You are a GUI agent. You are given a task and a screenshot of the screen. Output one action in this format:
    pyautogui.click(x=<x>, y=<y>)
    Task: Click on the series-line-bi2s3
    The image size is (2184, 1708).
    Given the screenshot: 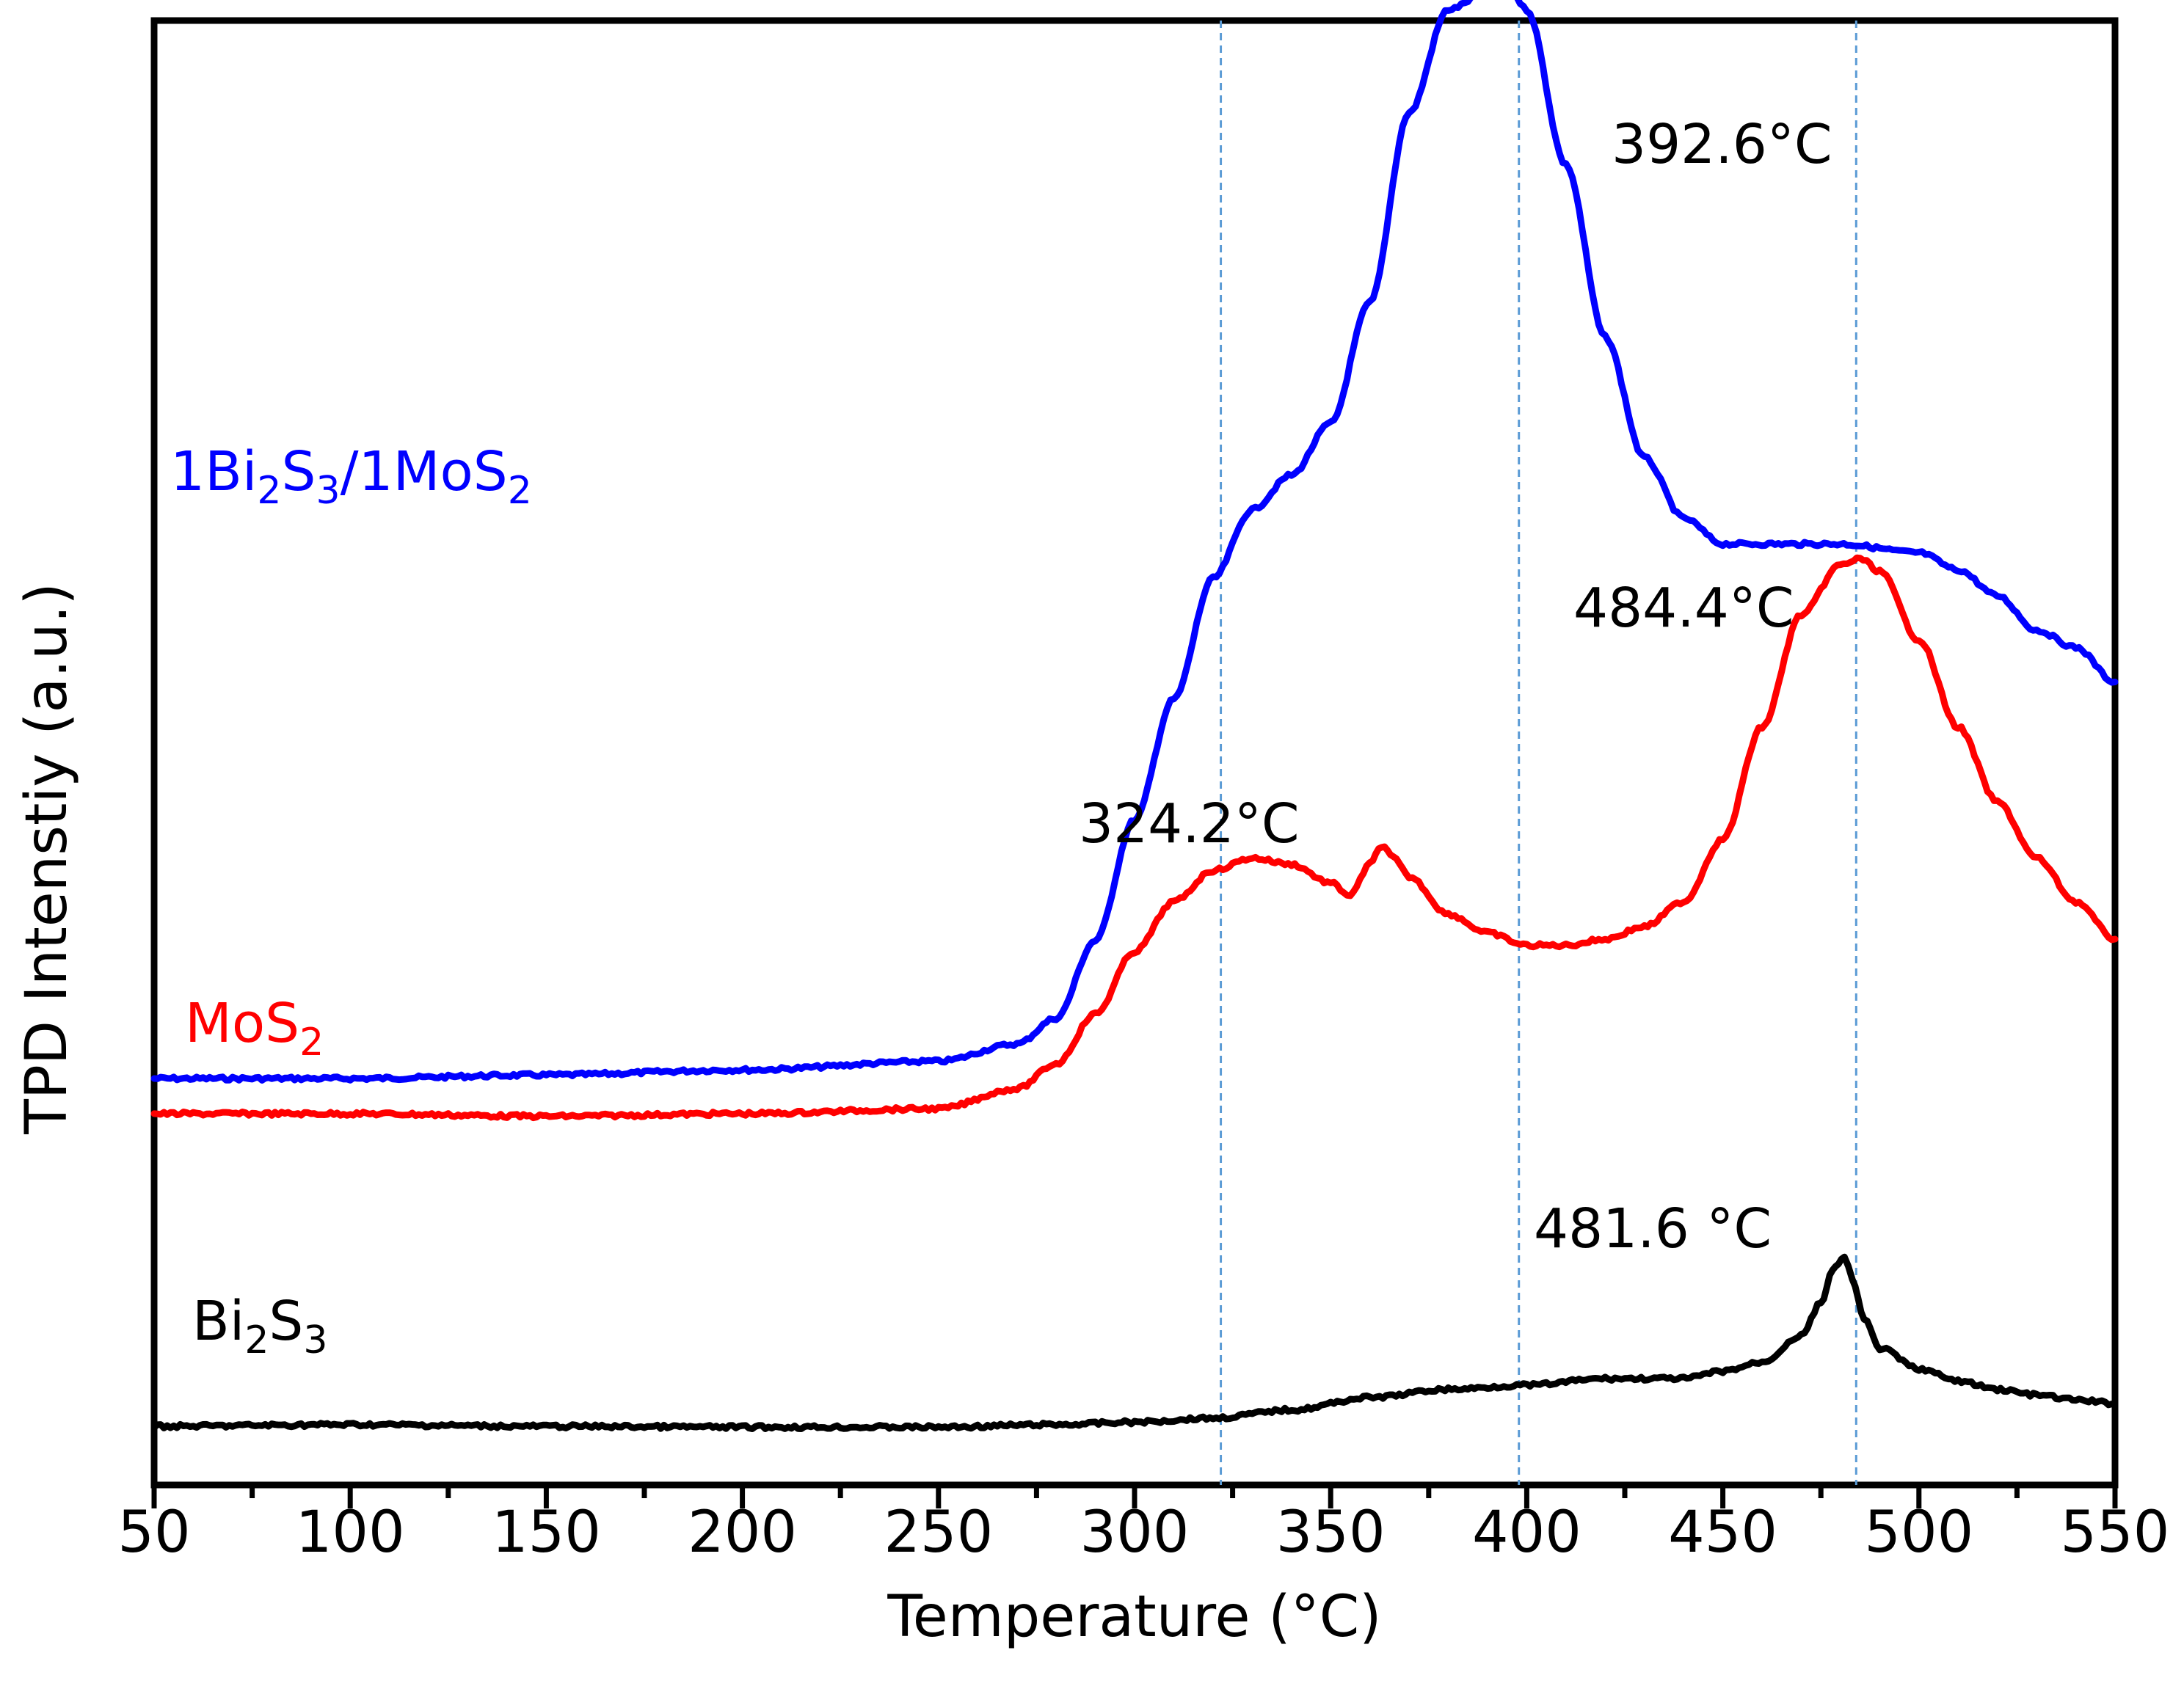 What is the action you would take?
    pyautogui.click(x=1135, y=1342)
    